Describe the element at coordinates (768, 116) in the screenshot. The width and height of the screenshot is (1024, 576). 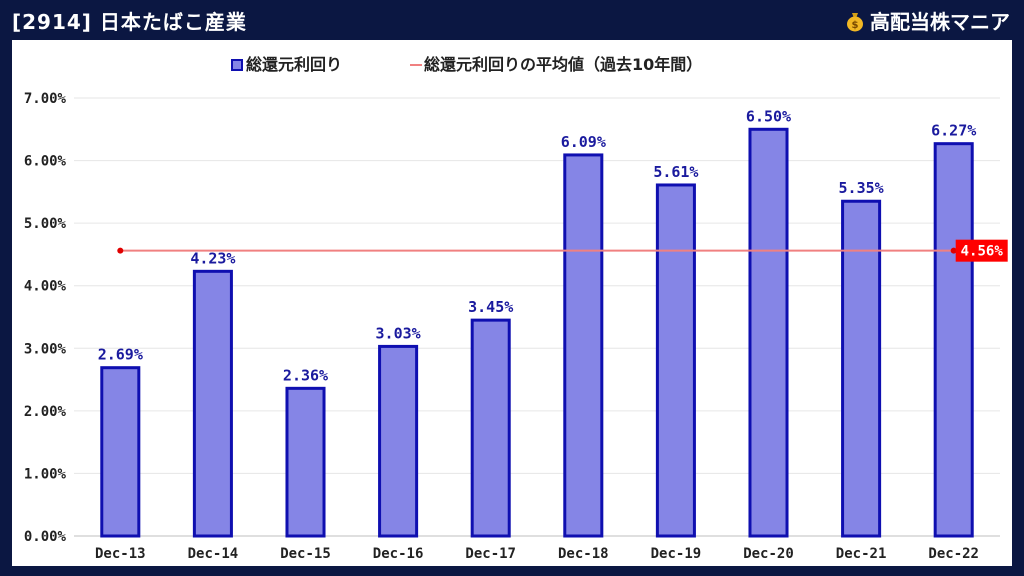
I see `data-label: 6.50%` at that location.